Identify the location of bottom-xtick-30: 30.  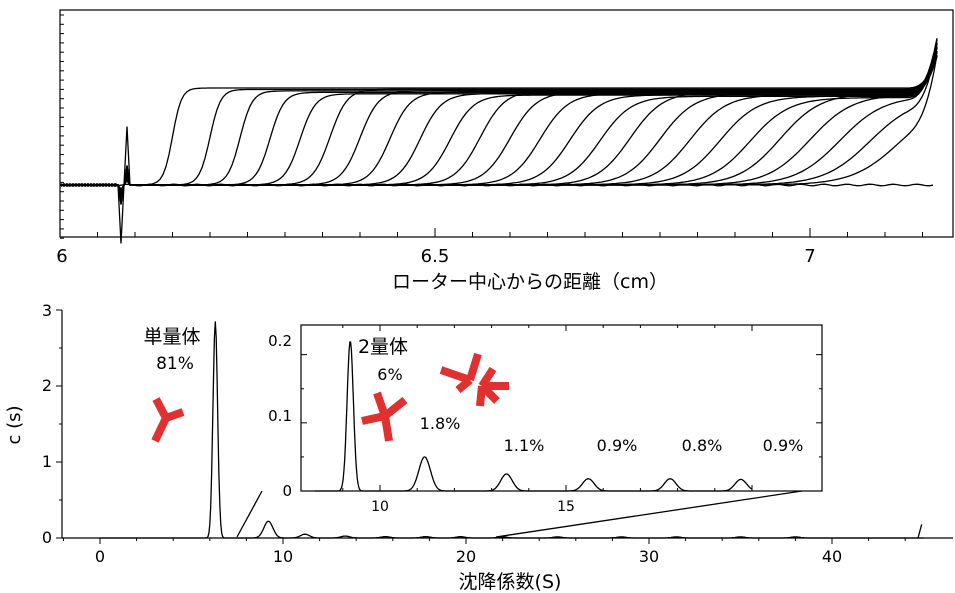
(649, 556).